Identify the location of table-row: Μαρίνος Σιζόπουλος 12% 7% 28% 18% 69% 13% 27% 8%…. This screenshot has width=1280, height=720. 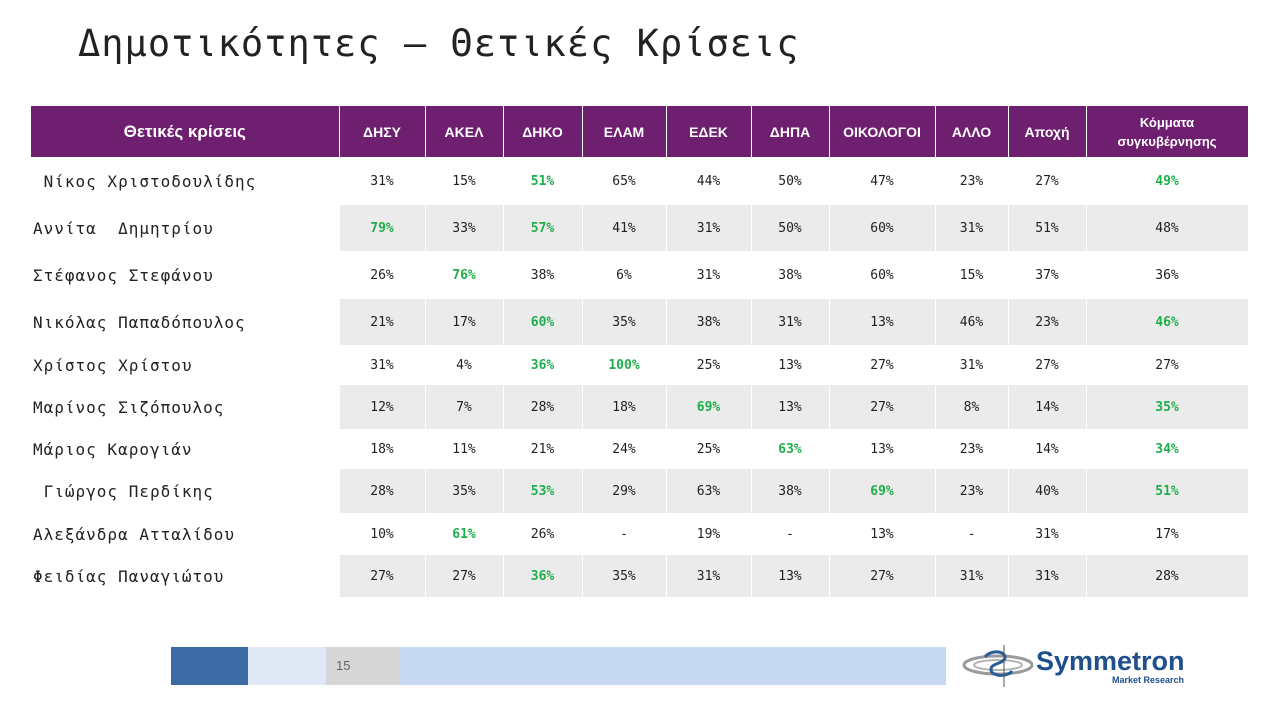
(640, 407).